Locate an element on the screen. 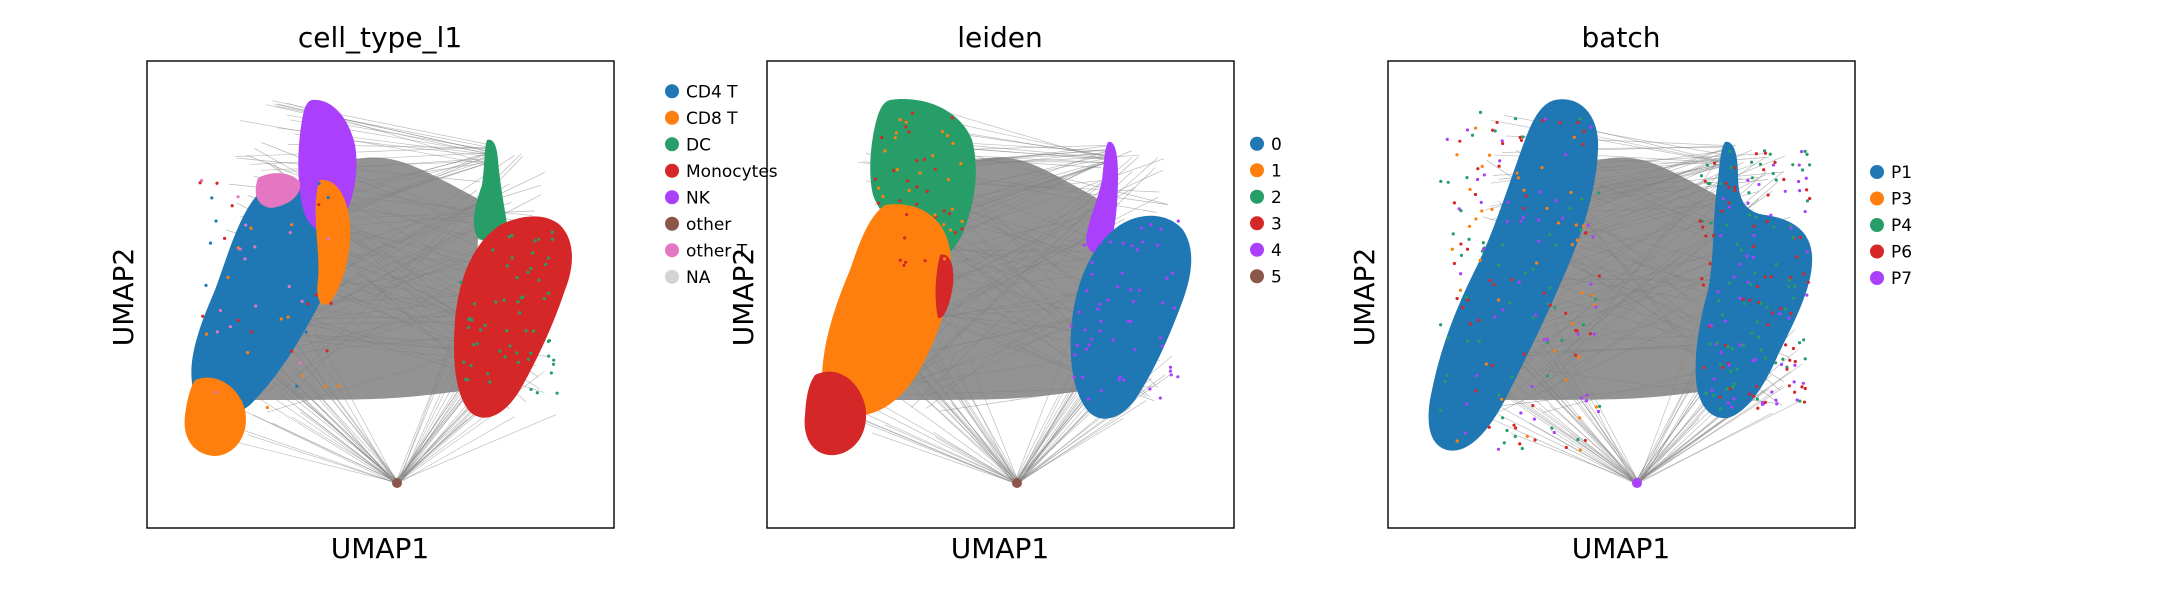 The image size is (2173, 600). legend-label: DC is located at coordinates (698, 145).